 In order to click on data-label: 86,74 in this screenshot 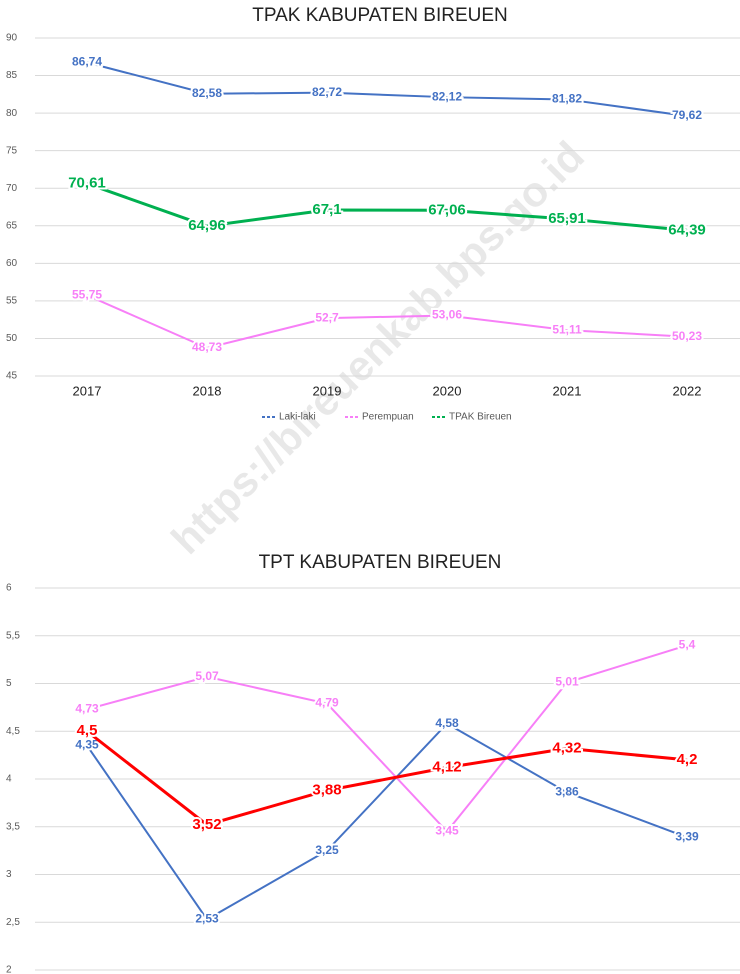, I will do `click(87, 62)`.